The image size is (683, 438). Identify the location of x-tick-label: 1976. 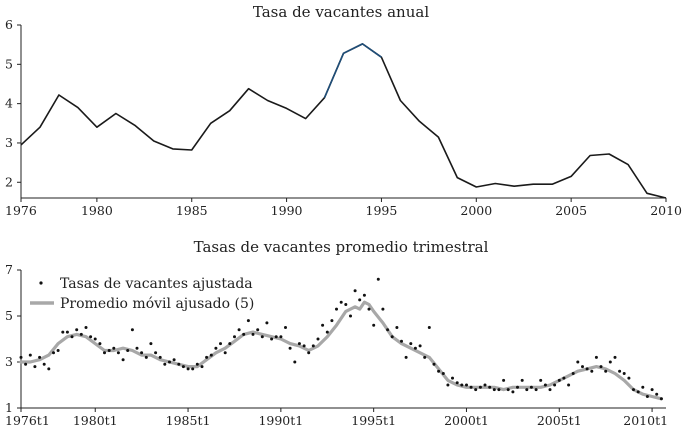
(21, 210).